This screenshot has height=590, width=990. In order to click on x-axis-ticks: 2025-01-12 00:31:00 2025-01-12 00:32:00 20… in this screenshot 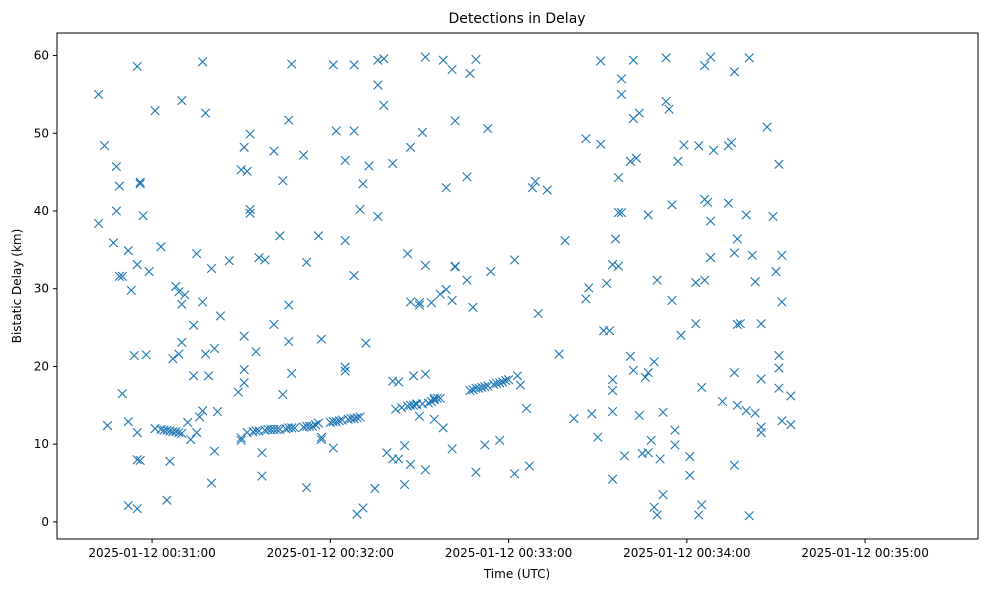, I will do `click(508, 549)`.